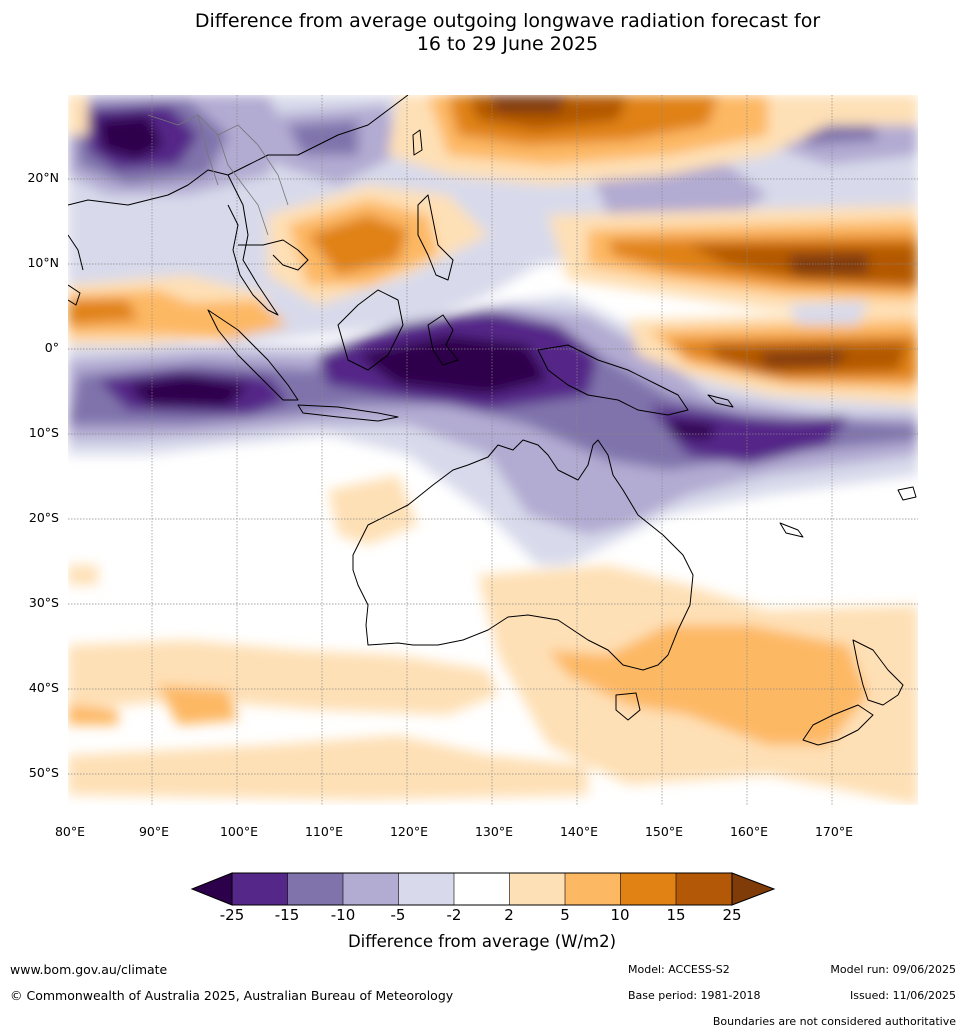  Describe the element at coordinates (343, 915) in the screenshot. I see `colorbar-tick-neg10: -10` at that location.